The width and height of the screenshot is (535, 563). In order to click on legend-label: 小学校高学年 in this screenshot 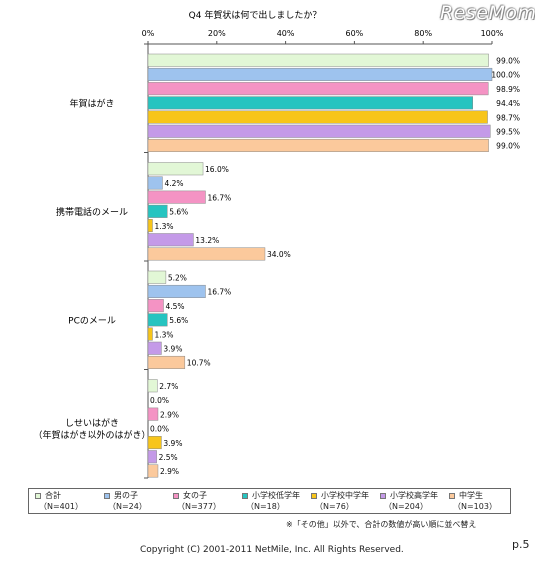, I will do `click(414, 495)`.